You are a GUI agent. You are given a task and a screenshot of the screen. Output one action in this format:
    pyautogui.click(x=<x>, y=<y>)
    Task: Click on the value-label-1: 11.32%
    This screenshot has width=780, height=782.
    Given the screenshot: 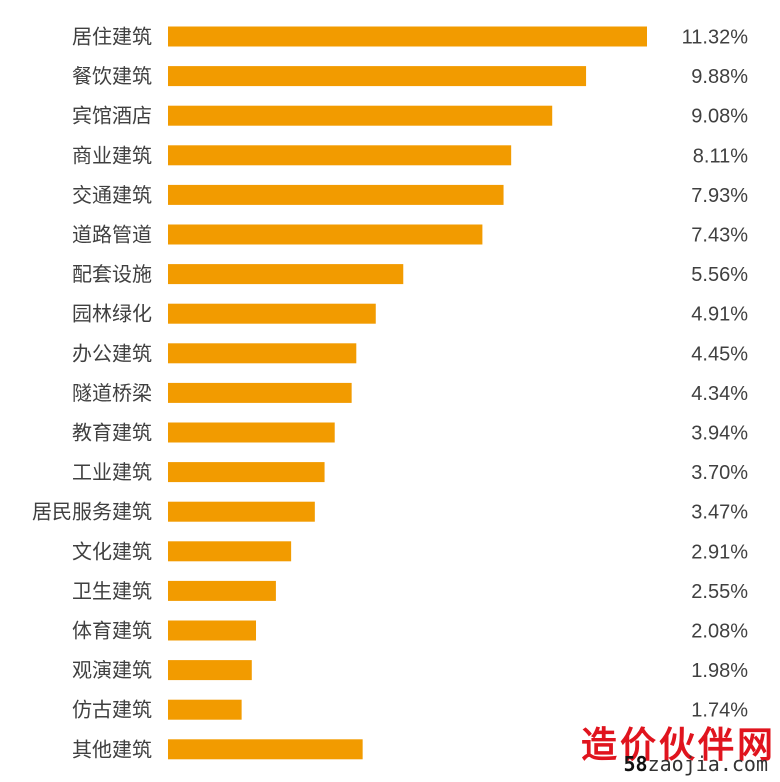 What is the action you would take?
    pyautogui.click(x=715, y=38)
    